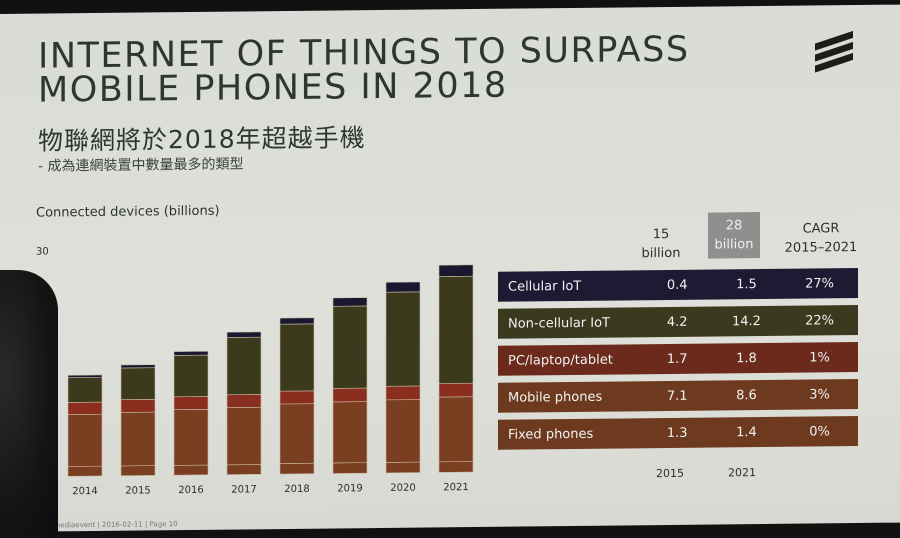 The width and height of the screenshot is (900, 538). Describe the element at coordinates (84, 491) in the screenshot. I see `x-tick-label: 2014` at that location.